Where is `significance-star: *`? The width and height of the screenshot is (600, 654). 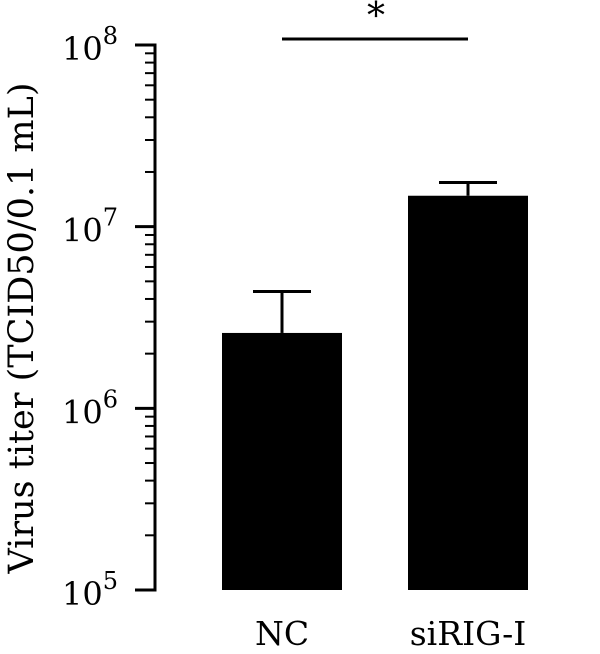 significance-star: * is located at coordinates (376, 18).